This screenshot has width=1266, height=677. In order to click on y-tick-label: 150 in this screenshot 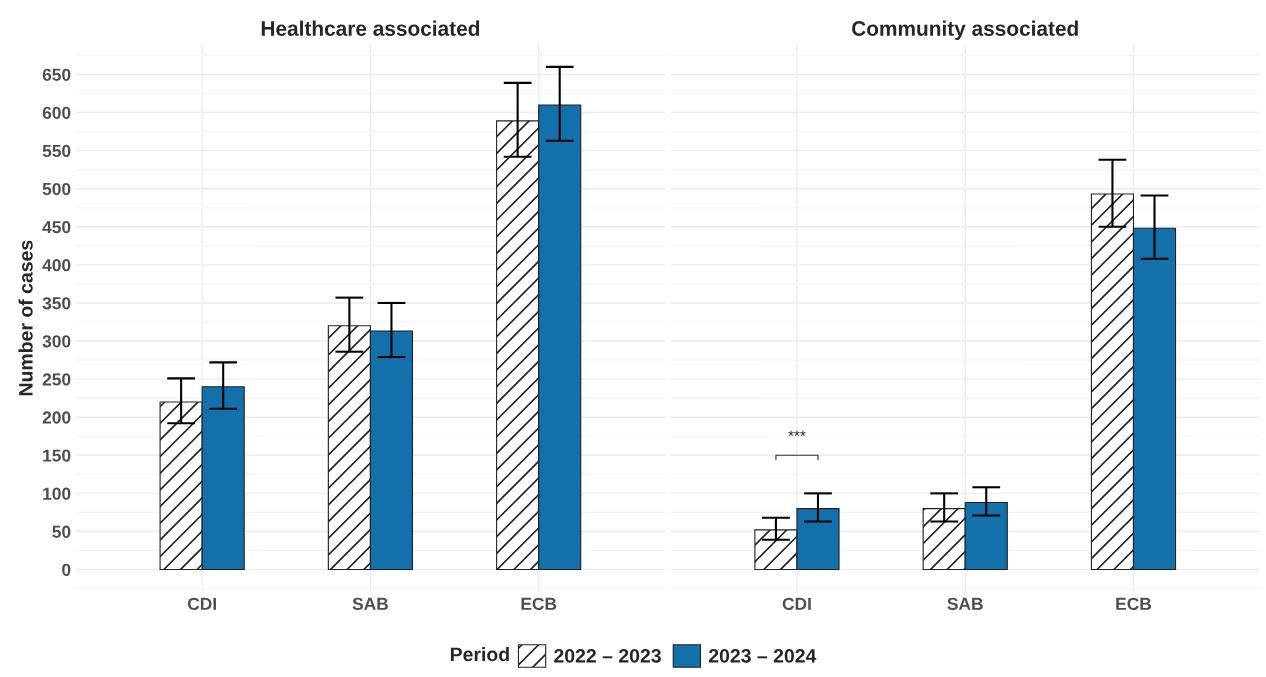, I will do `click(57, 455)`.